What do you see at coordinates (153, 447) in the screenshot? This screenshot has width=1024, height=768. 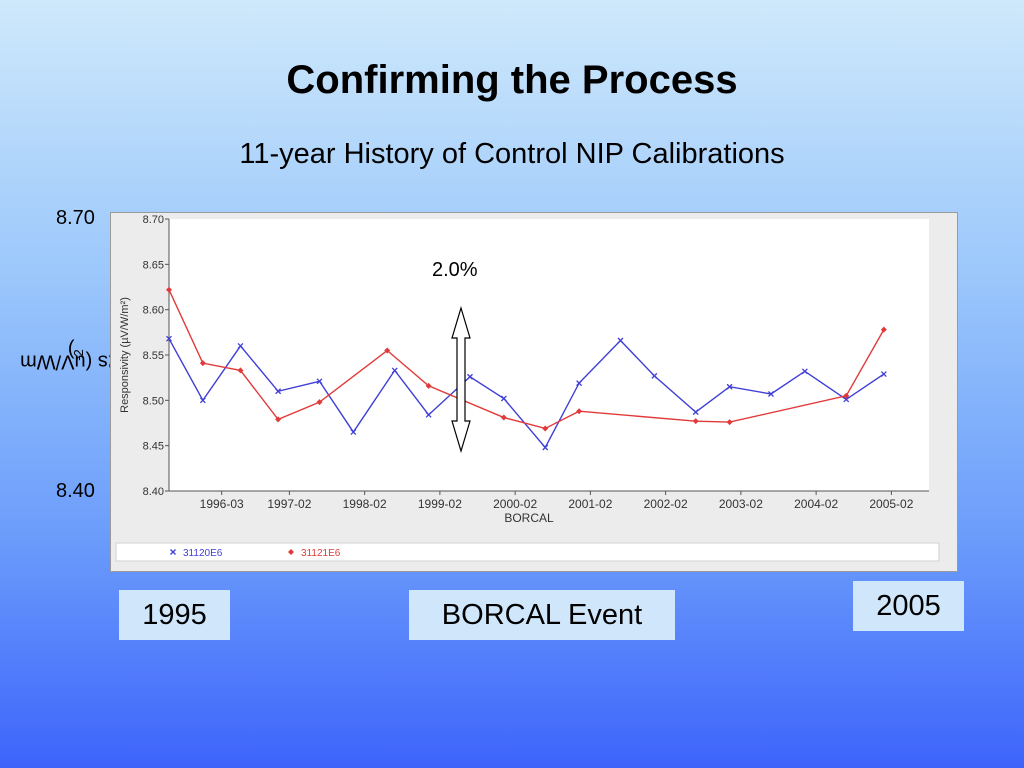 I see `y-tick-label: 8.45` at bounding box center [153, 447].